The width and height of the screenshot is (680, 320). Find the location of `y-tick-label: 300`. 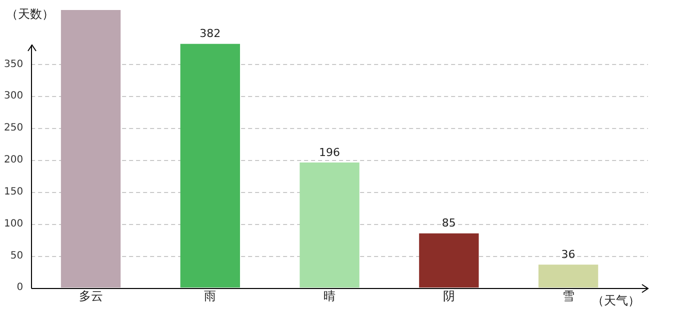

y-tick-label: 300 is located at coordinates (14, 96).